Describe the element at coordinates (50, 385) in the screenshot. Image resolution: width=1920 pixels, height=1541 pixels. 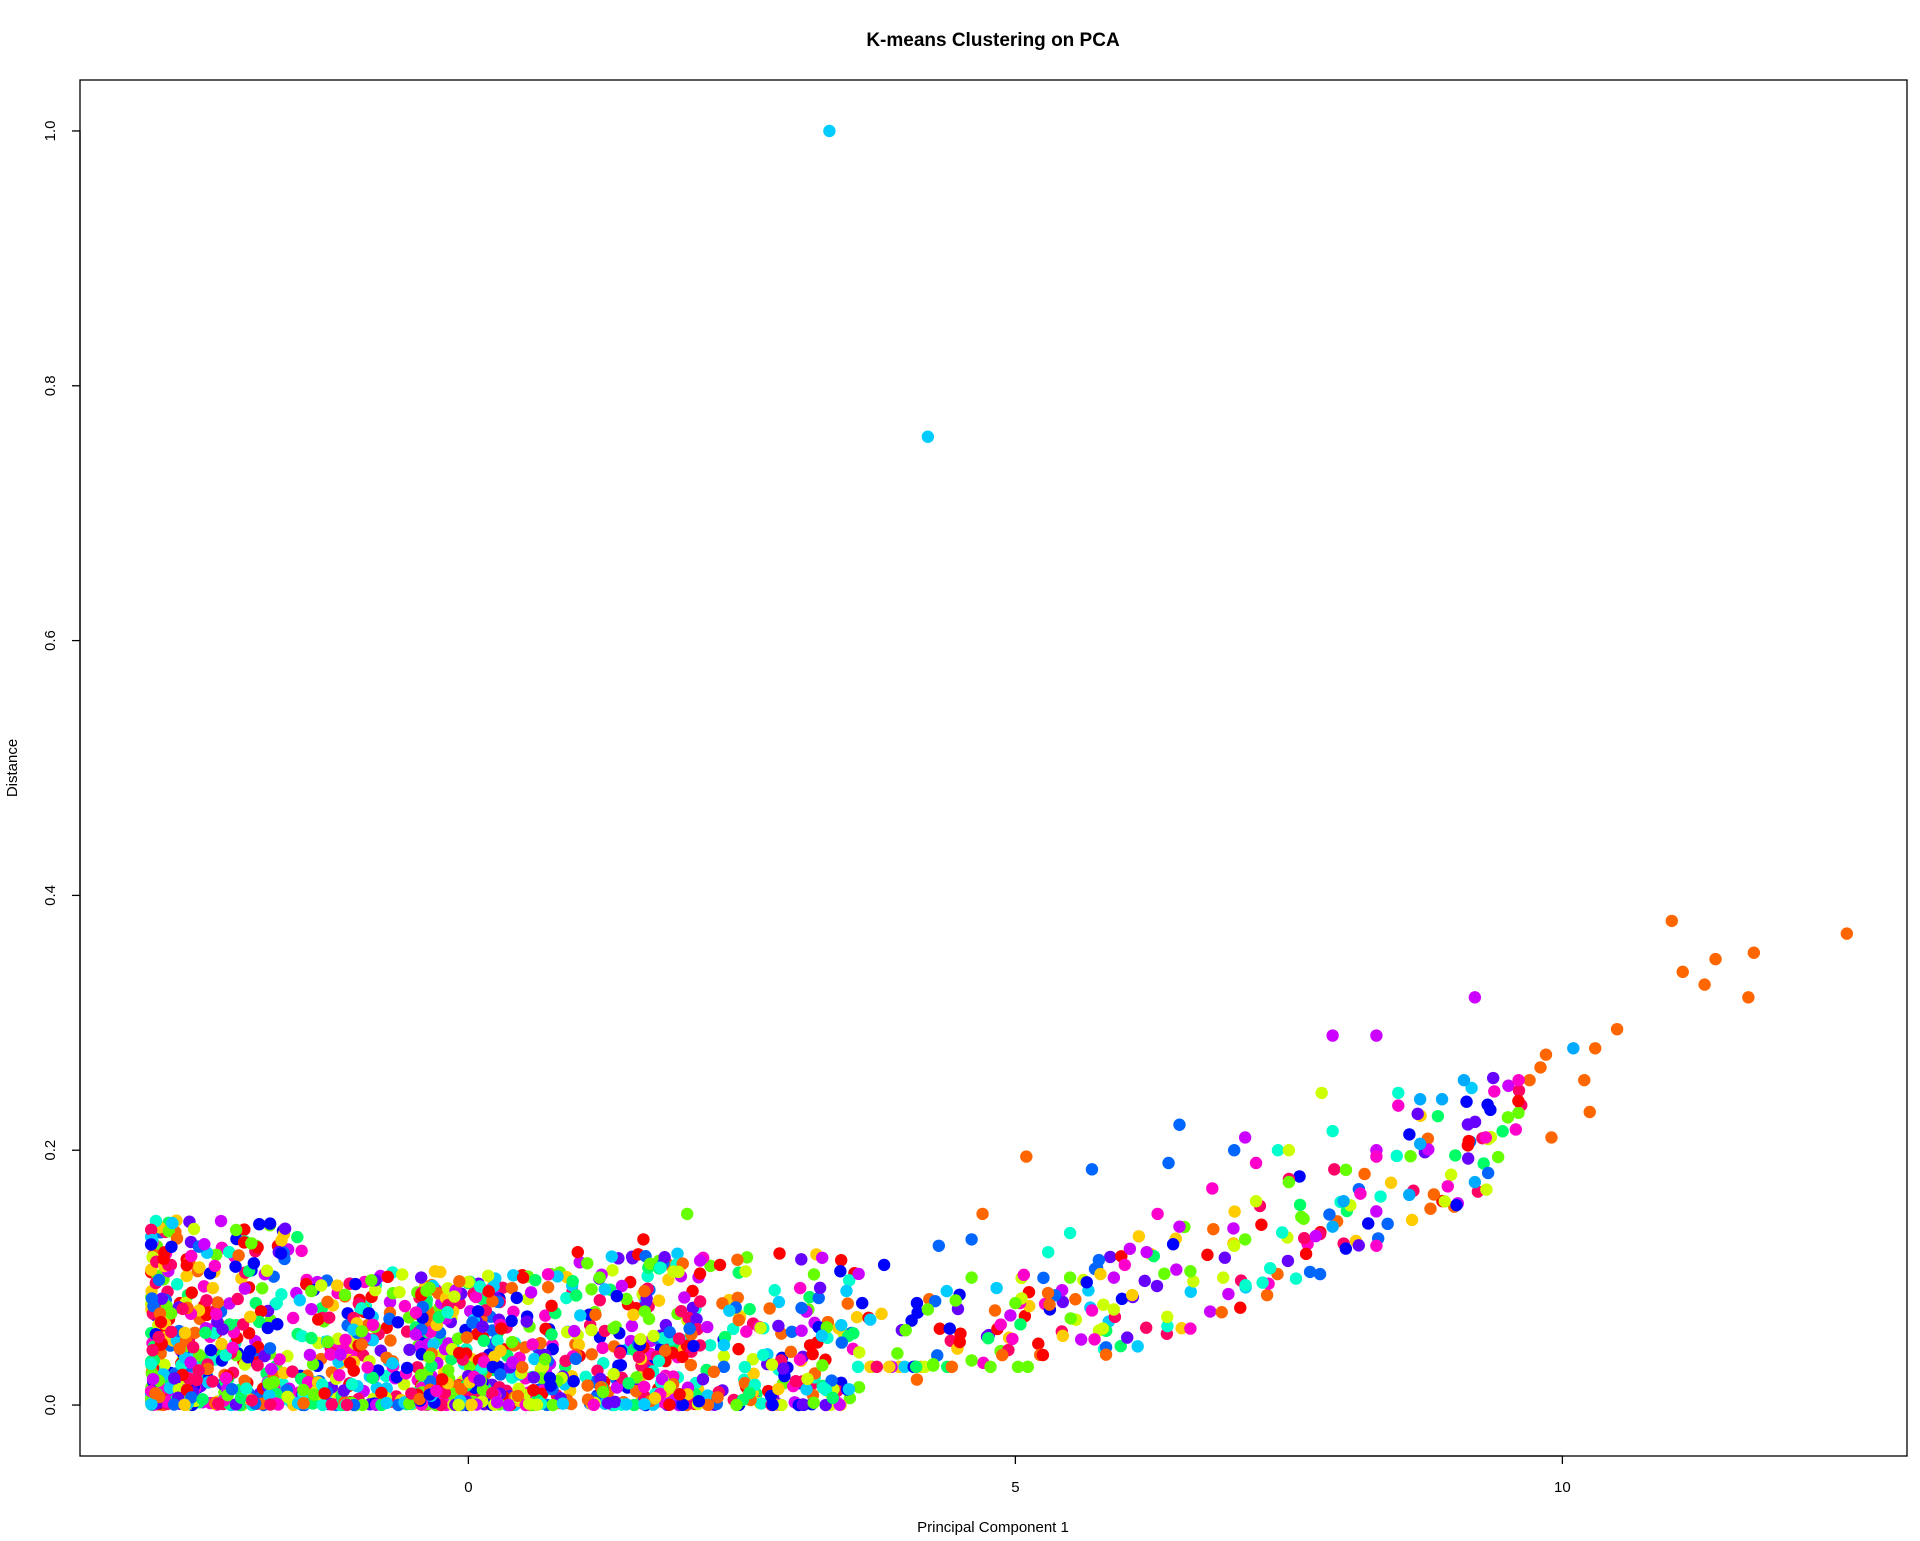
I see `y-tick-label: 0.8` at that location.